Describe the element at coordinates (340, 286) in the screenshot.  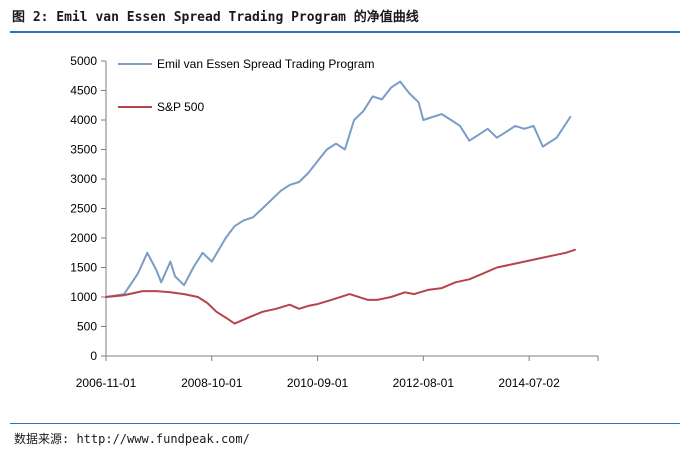
I see `series-line-sp500` at that location.